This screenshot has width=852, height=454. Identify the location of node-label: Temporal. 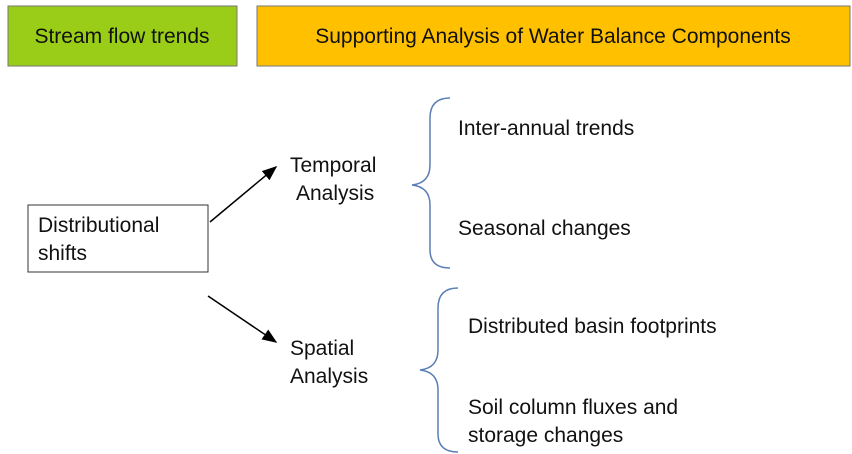
(333, 165).